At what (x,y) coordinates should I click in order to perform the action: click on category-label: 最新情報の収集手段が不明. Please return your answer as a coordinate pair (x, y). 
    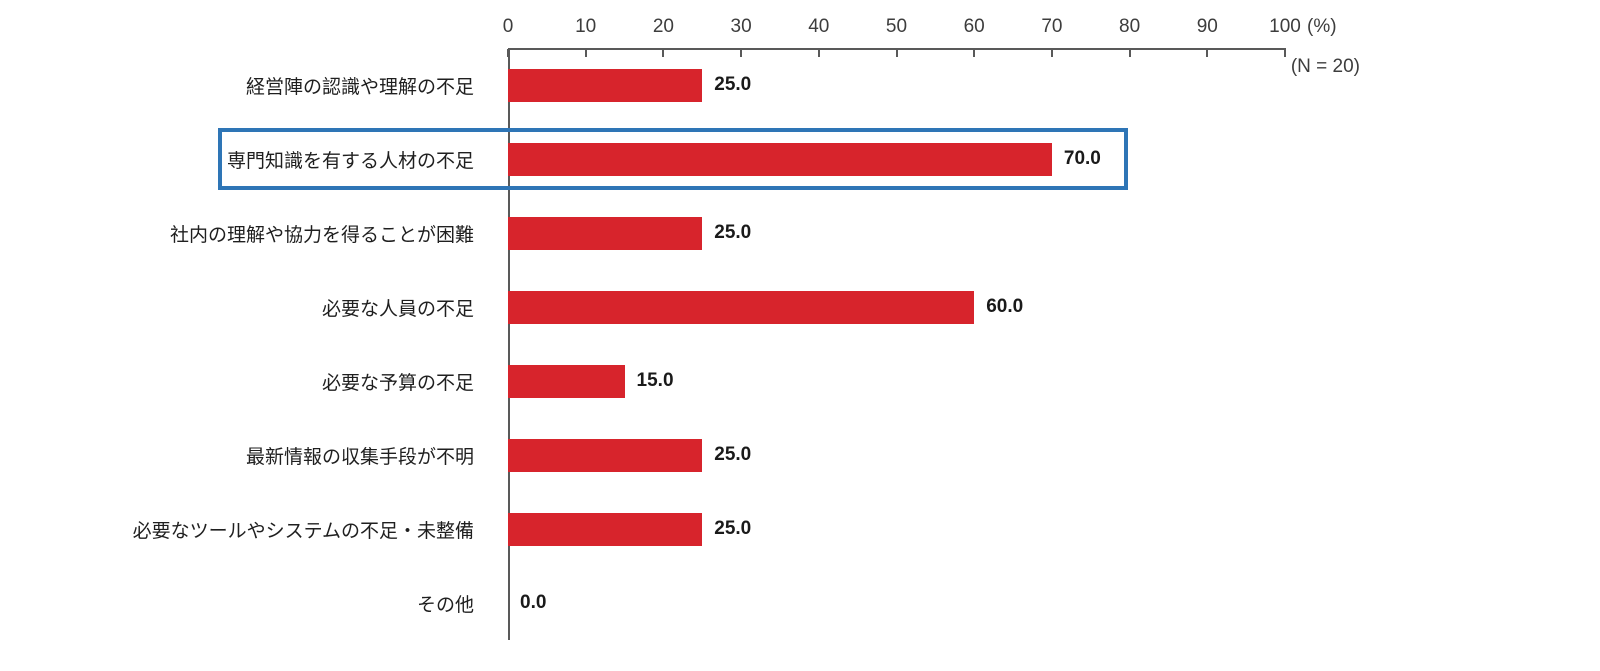
    Looking at the image, I should click on (359, 457).